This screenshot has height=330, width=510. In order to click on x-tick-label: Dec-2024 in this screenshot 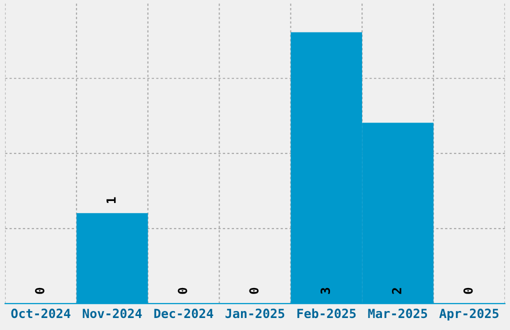, I will do `click(184, 313)`.